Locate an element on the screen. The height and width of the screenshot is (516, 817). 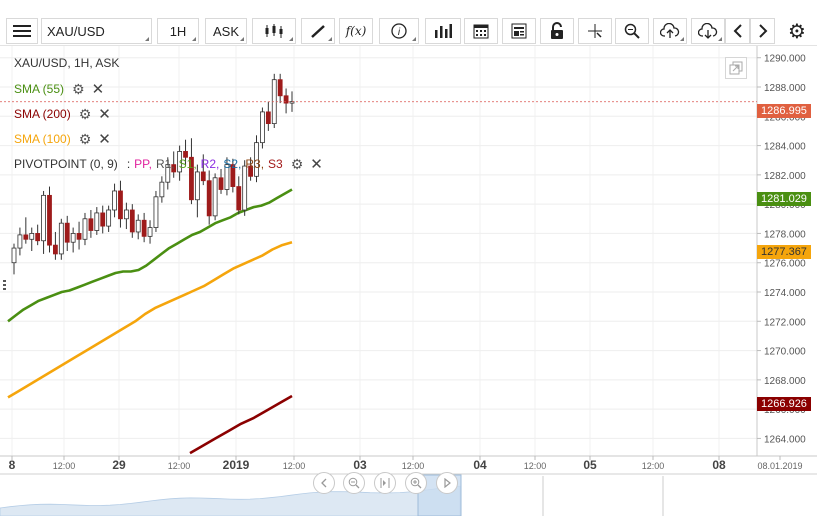
y-tick-label: 1290.000 is located at coordinates (785, 59).